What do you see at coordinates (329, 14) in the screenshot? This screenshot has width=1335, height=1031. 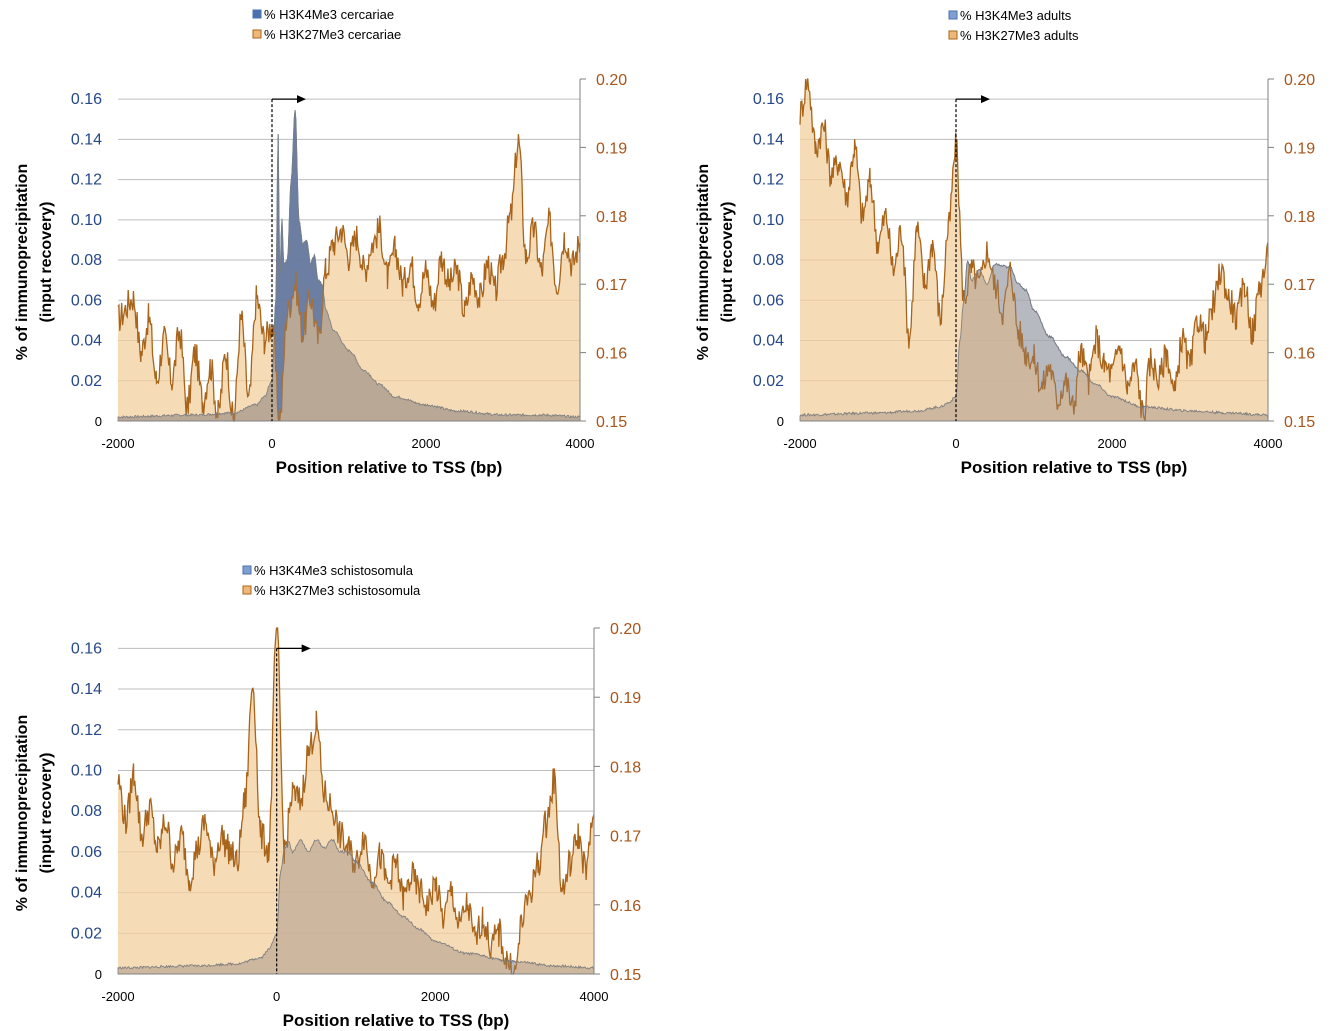 I see `legend-label: % H3K4Me3 cercariae` at bounding box center [329, 14].